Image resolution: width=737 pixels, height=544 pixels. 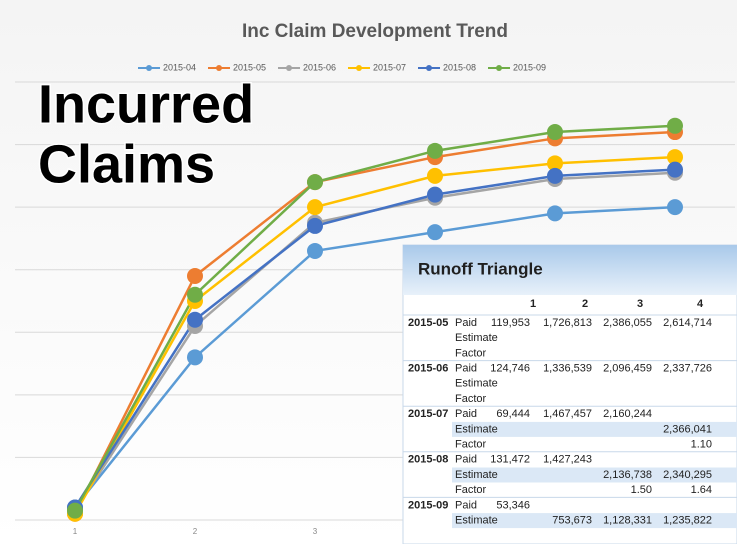 What do you see at coordinates (687, 429) in the screenshot?
I see `table-cell: 2,366,041` at bounding box center [687, 429].